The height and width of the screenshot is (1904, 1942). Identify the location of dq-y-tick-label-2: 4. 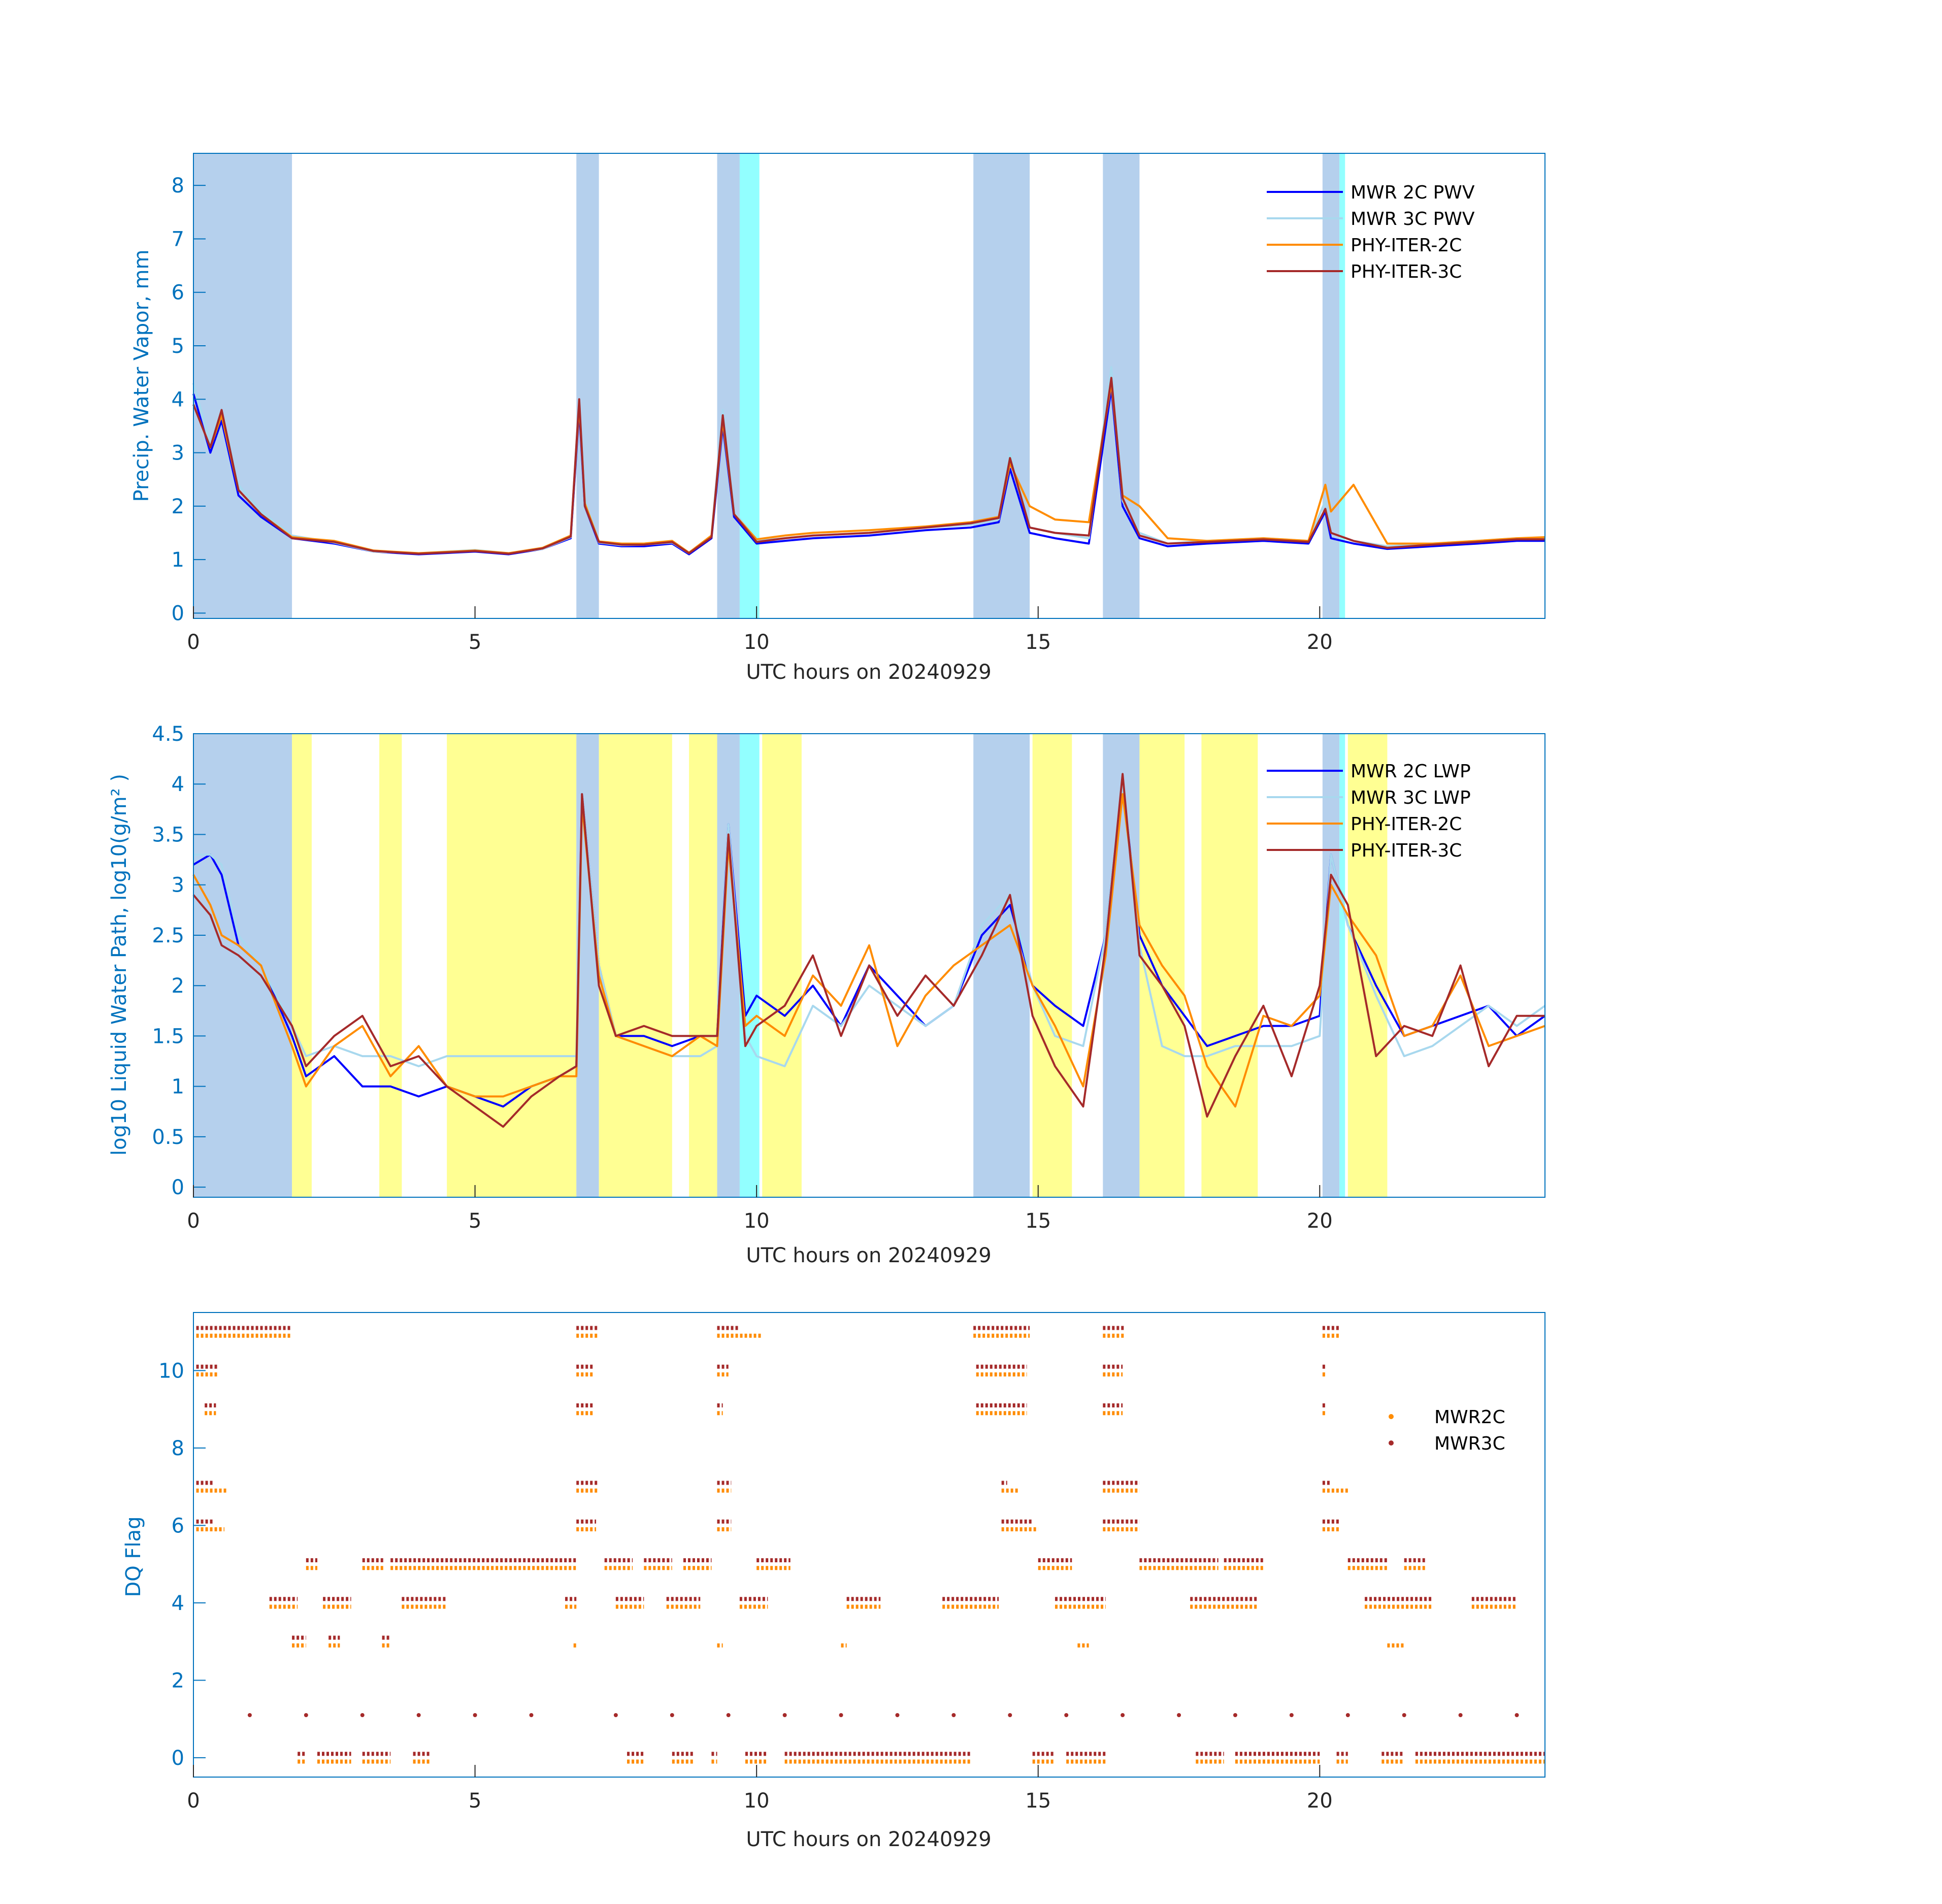
(178, 1604).